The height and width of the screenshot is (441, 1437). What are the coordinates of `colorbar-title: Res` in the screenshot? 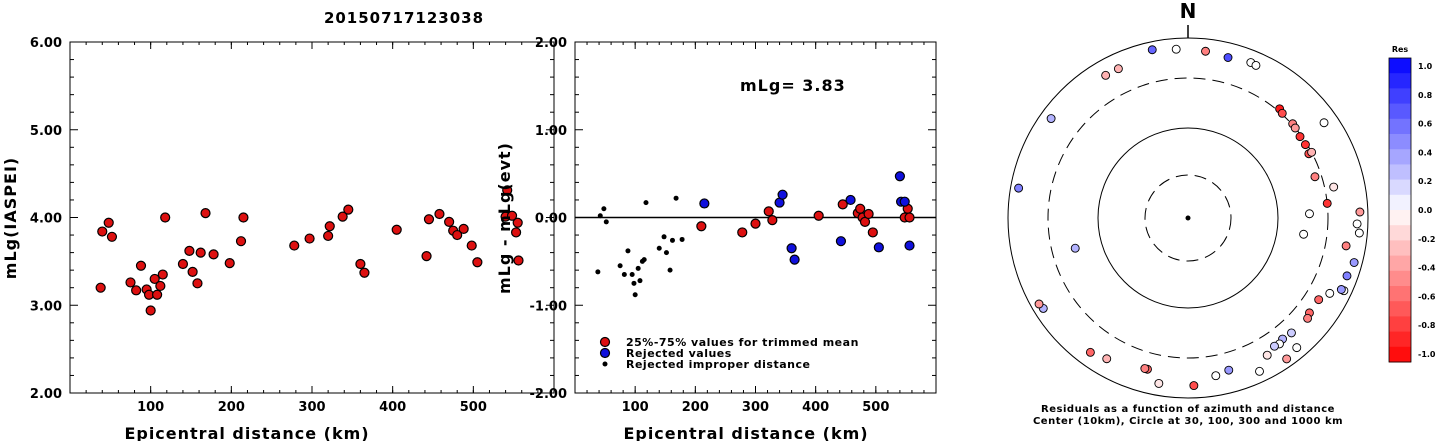 It's located at (1400, 49).